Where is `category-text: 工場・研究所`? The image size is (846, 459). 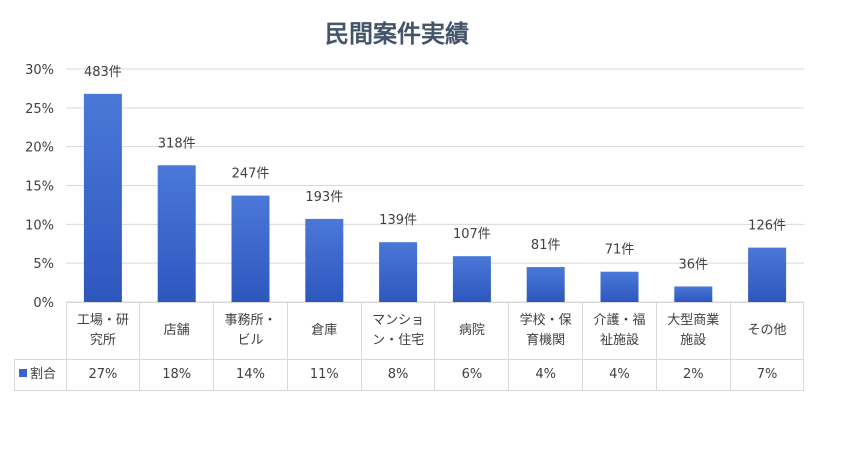
category-text: 工場・研究所 is located at coordinates (102, 330).